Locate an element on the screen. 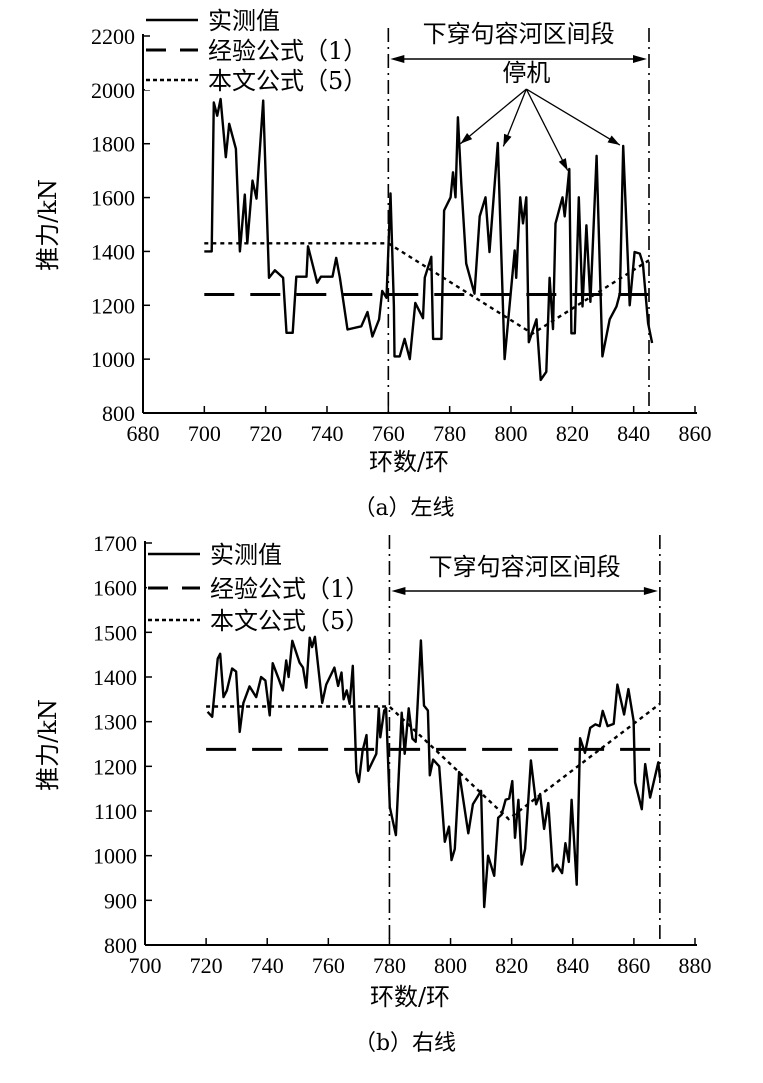 The width and height of the screenshot is (763, 1083). y-tick-label: 2000 is located at coordinates (113, 90).